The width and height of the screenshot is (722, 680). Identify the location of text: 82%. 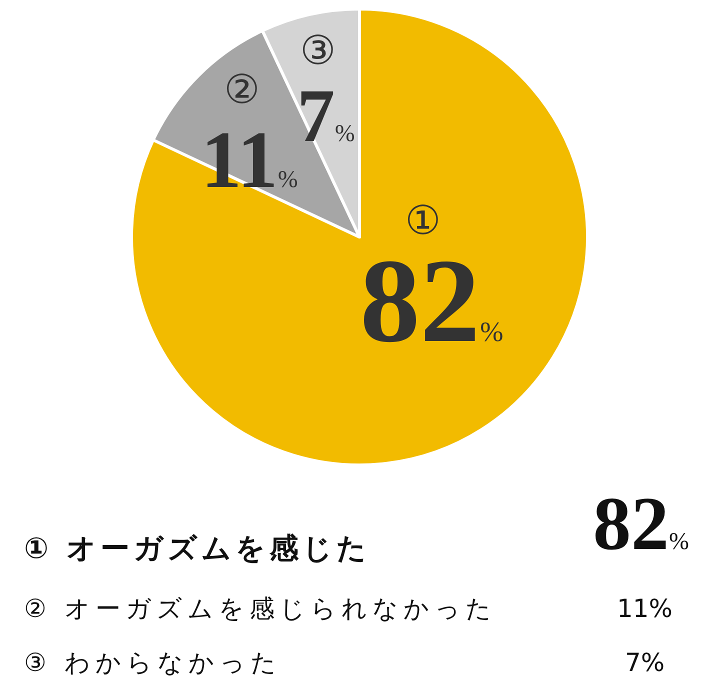
(641, 524).